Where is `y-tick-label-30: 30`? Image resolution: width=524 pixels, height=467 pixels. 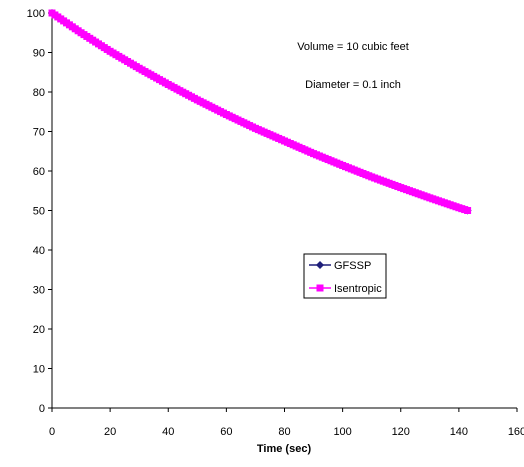 y-tick-label-30: 30 is located at coordinates (39, 291).